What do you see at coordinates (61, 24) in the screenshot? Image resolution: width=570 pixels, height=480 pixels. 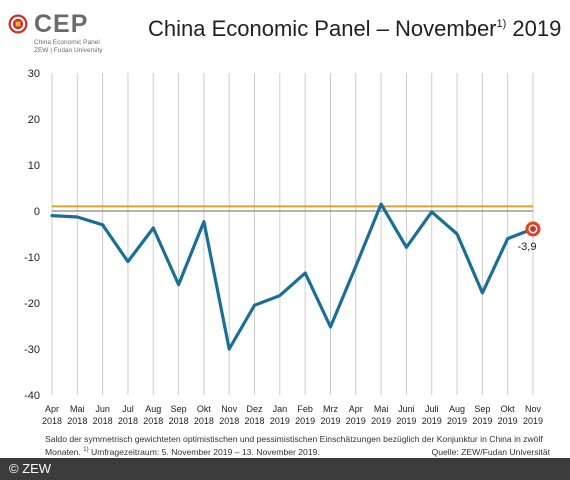 I see `logo-name: CEP` at bounding box center [61, 24].